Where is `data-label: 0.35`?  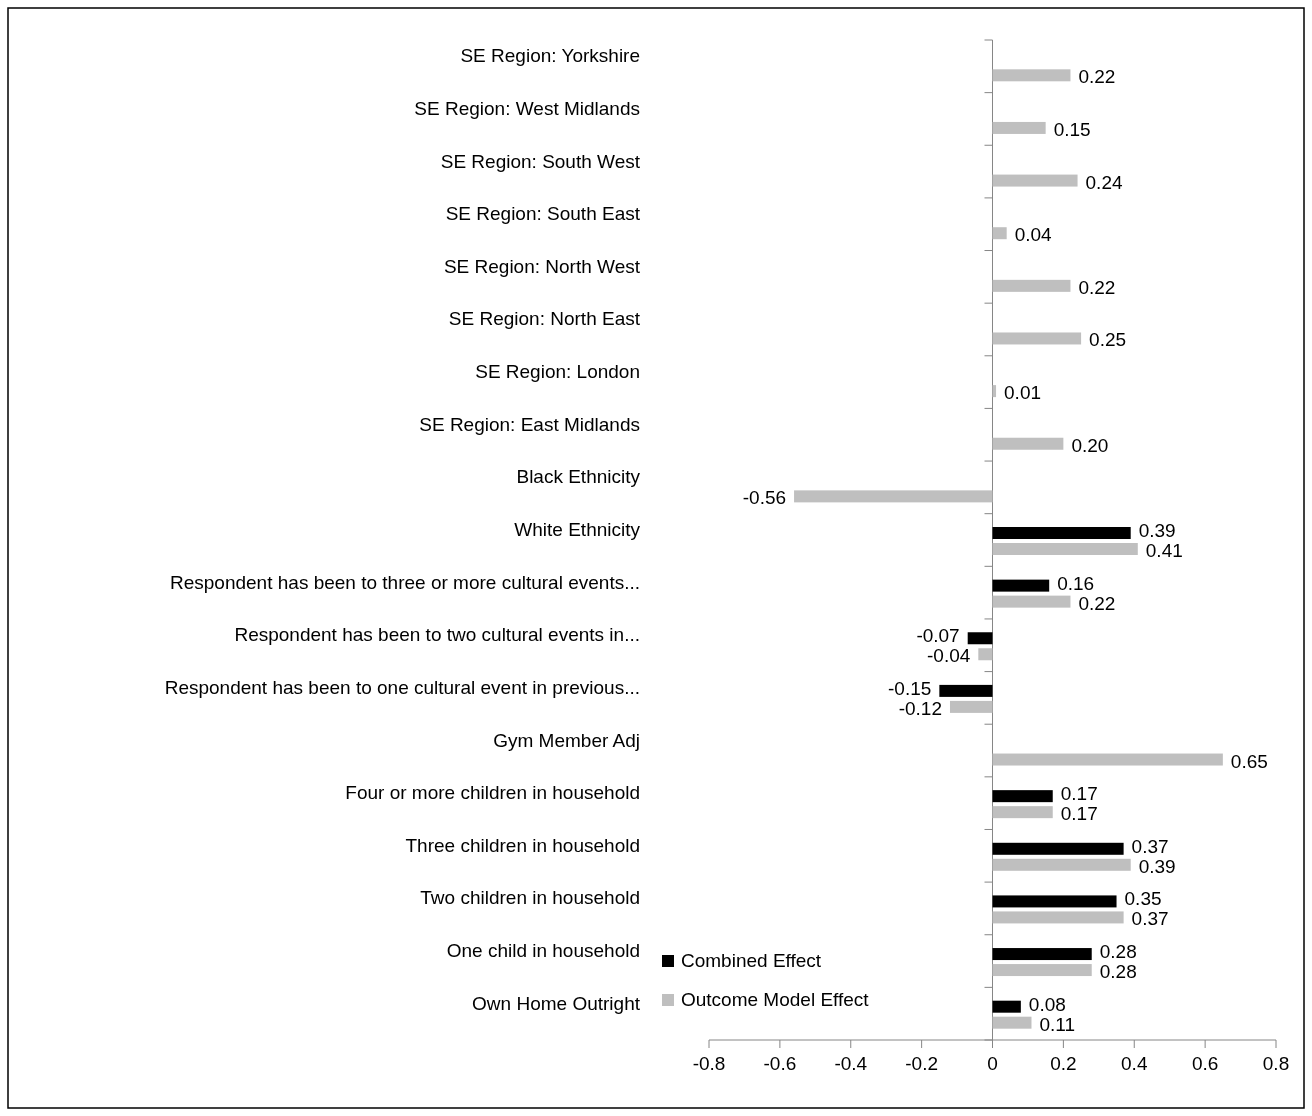
data-label: 0.35 is located at coordinates (1143, 899).